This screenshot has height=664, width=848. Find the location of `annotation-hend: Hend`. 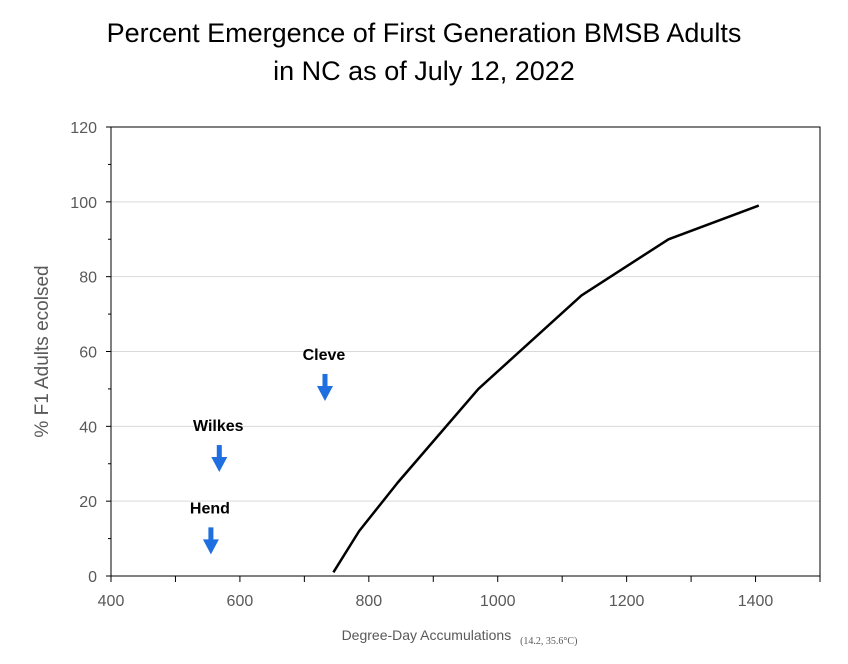

annotation-hend: Hend is located at coordinates (210, 527).